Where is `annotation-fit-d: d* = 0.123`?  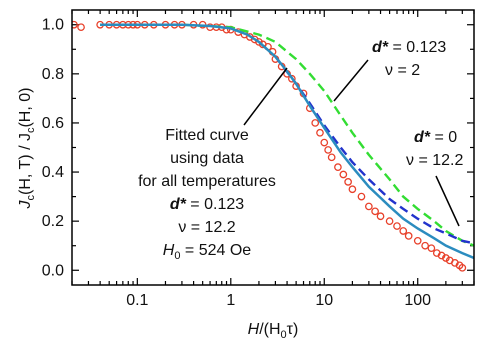
annotation-fit-d: d* = 0.123 is located at coordinates (207, 204).